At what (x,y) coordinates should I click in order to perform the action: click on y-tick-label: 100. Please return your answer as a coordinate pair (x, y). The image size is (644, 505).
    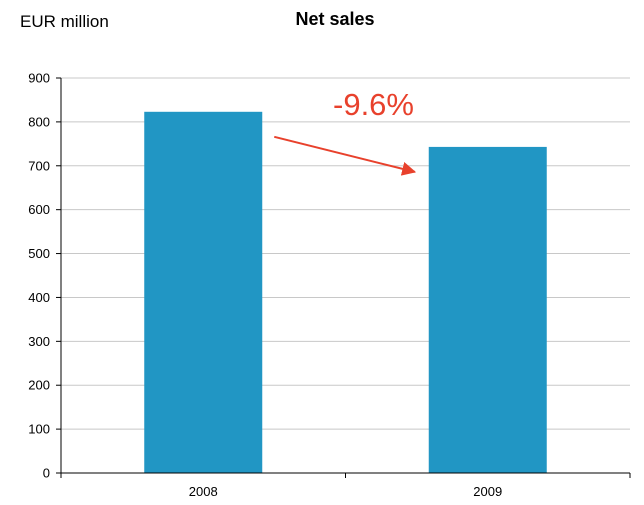
    Looking at the image, I should click on (39, 429).